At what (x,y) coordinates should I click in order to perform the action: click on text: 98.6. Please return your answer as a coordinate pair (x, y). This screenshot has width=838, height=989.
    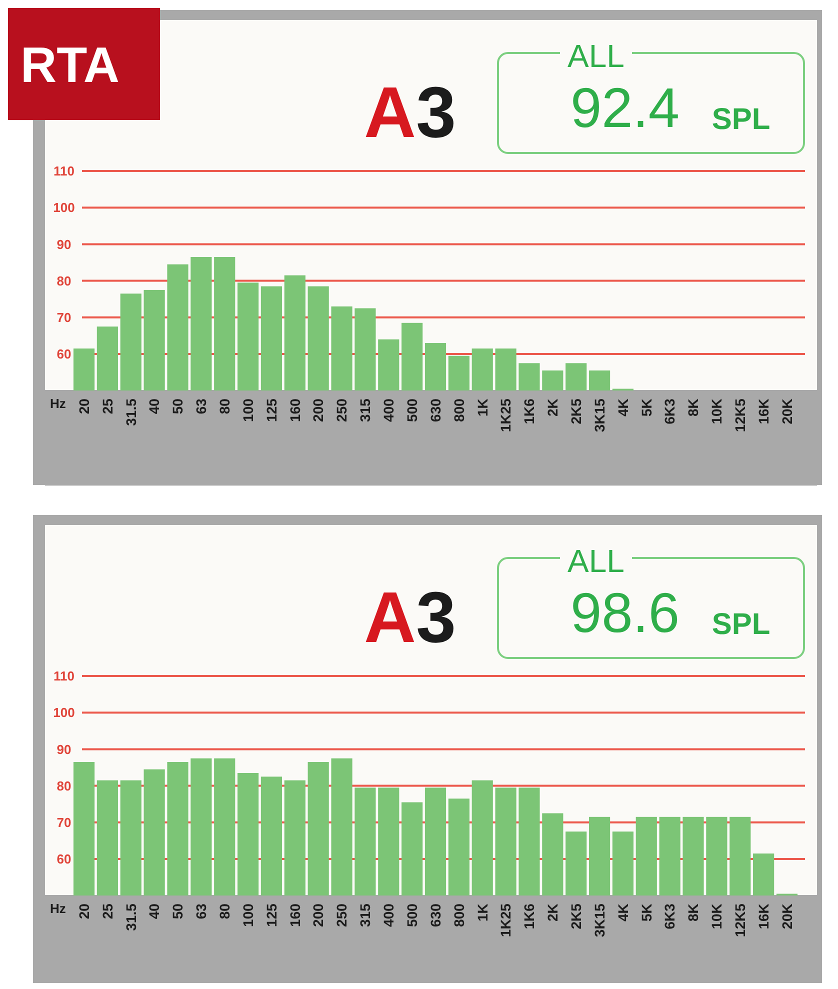
    Looking at the image, I should click on (625, 612).